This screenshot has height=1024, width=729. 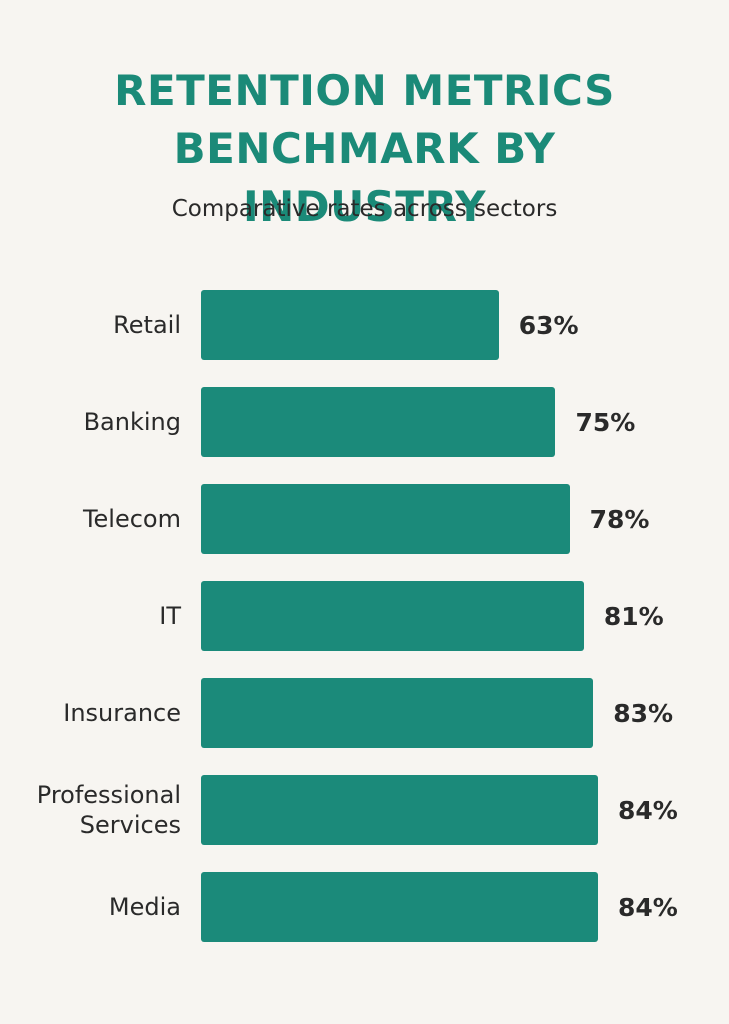 I want to click on value-label: 63%, so click(x=548, y=325).